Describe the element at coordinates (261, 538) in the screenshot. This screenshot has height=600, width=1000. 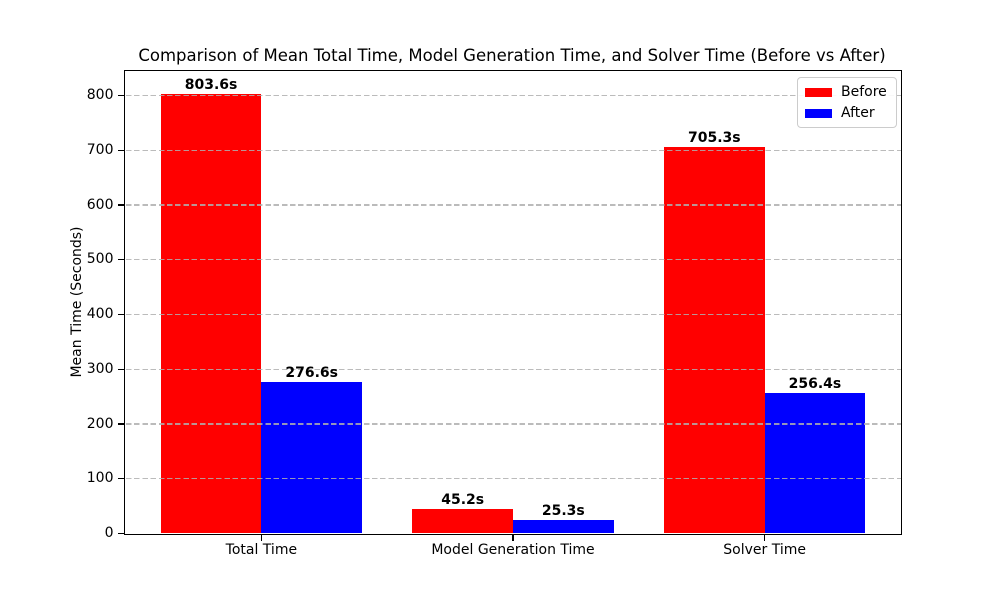
I see `x-tick-mark-total-time` at that location.